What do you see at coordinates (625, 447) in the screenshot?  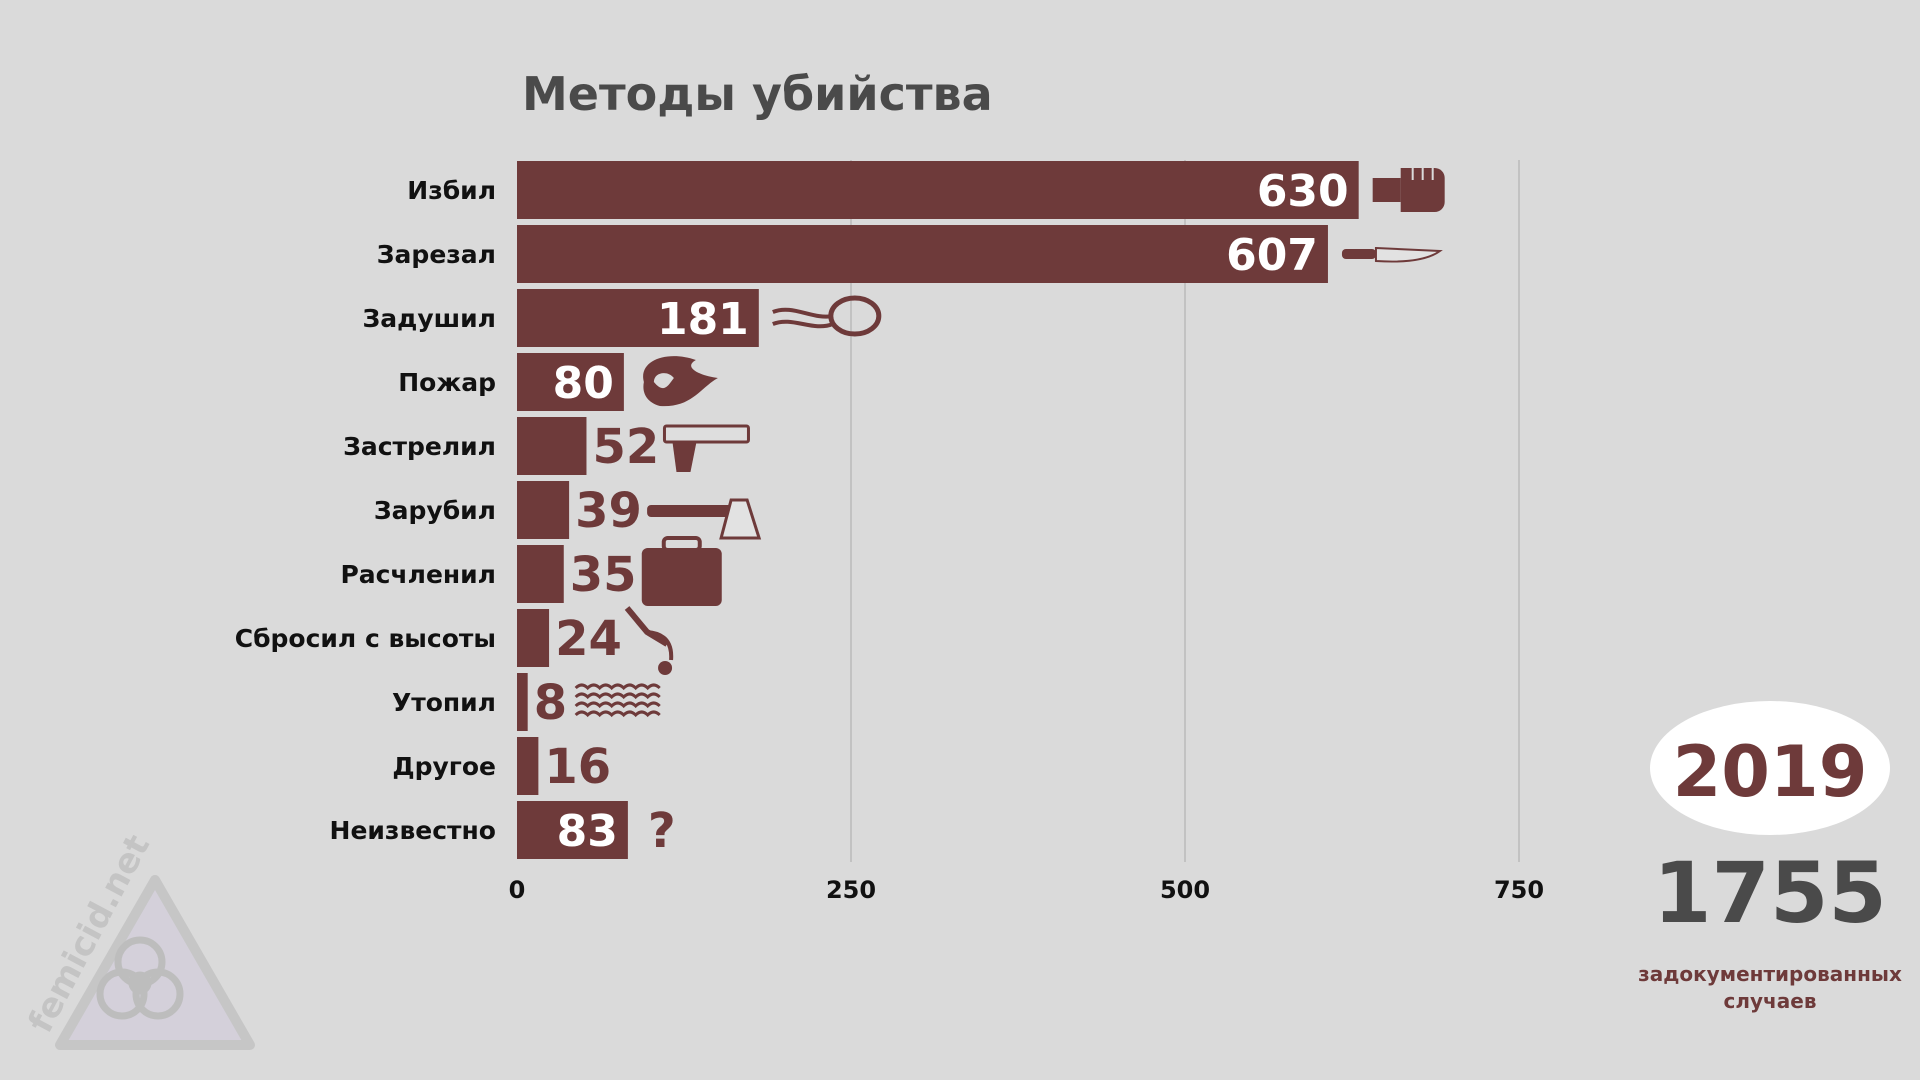 I see `value-label: 52` at bounding box center [625, 447].